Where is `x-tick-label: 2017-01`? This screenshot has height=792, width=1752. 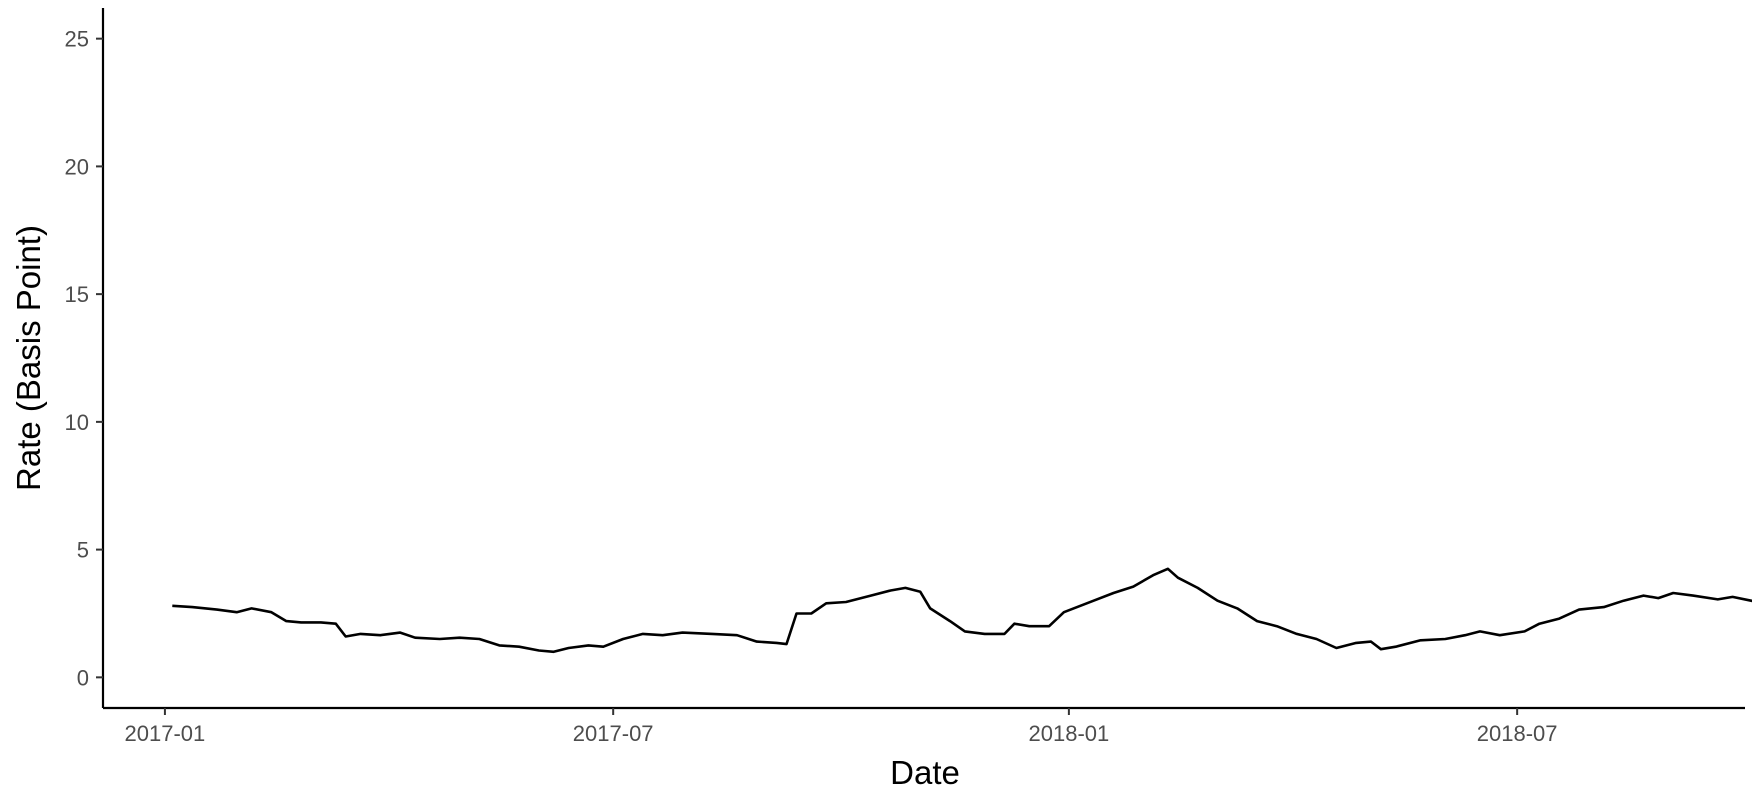 x-tick-label: 2017-01 is located at coordinates (165, 733).